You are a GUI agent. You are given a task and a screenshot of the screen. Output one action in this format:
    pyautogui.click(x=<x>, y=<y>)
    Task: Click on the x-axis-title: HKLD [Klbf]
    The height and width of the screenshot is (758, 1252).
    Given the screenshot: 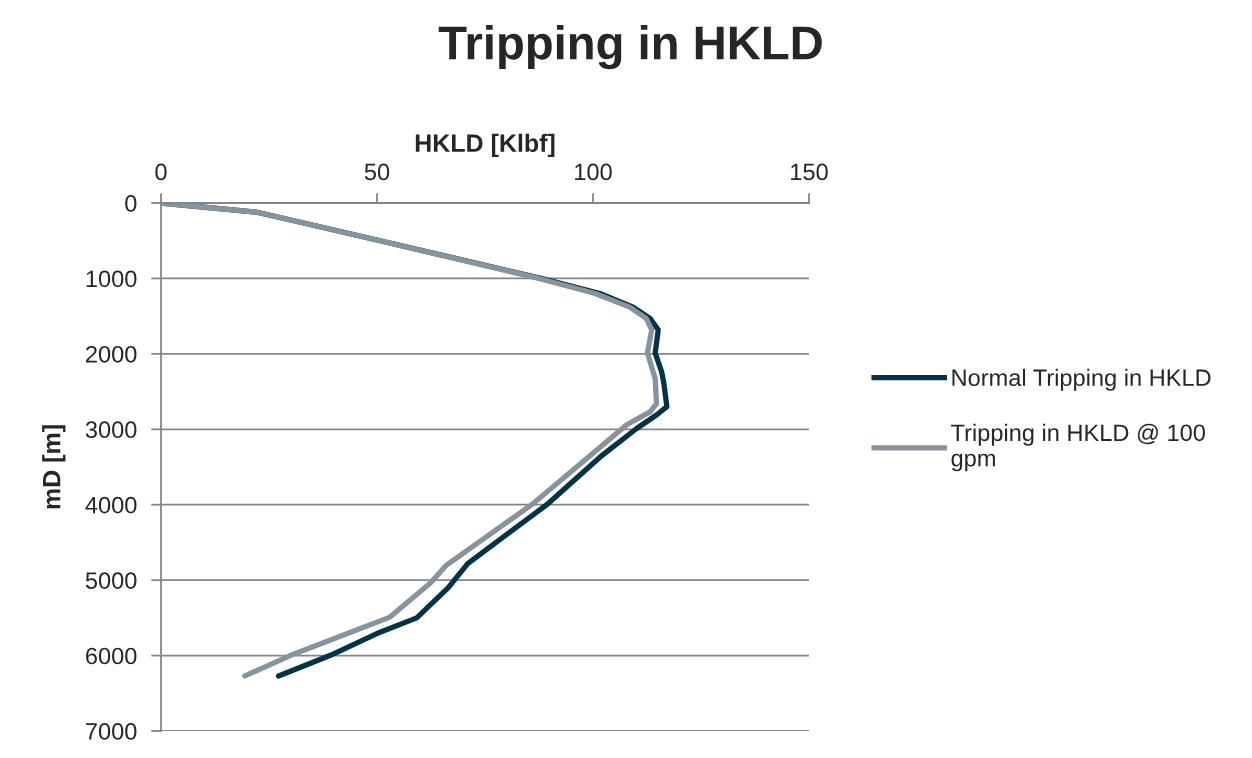 What is the action you would take?
    pyautogui.click(x=485, y=145)
    